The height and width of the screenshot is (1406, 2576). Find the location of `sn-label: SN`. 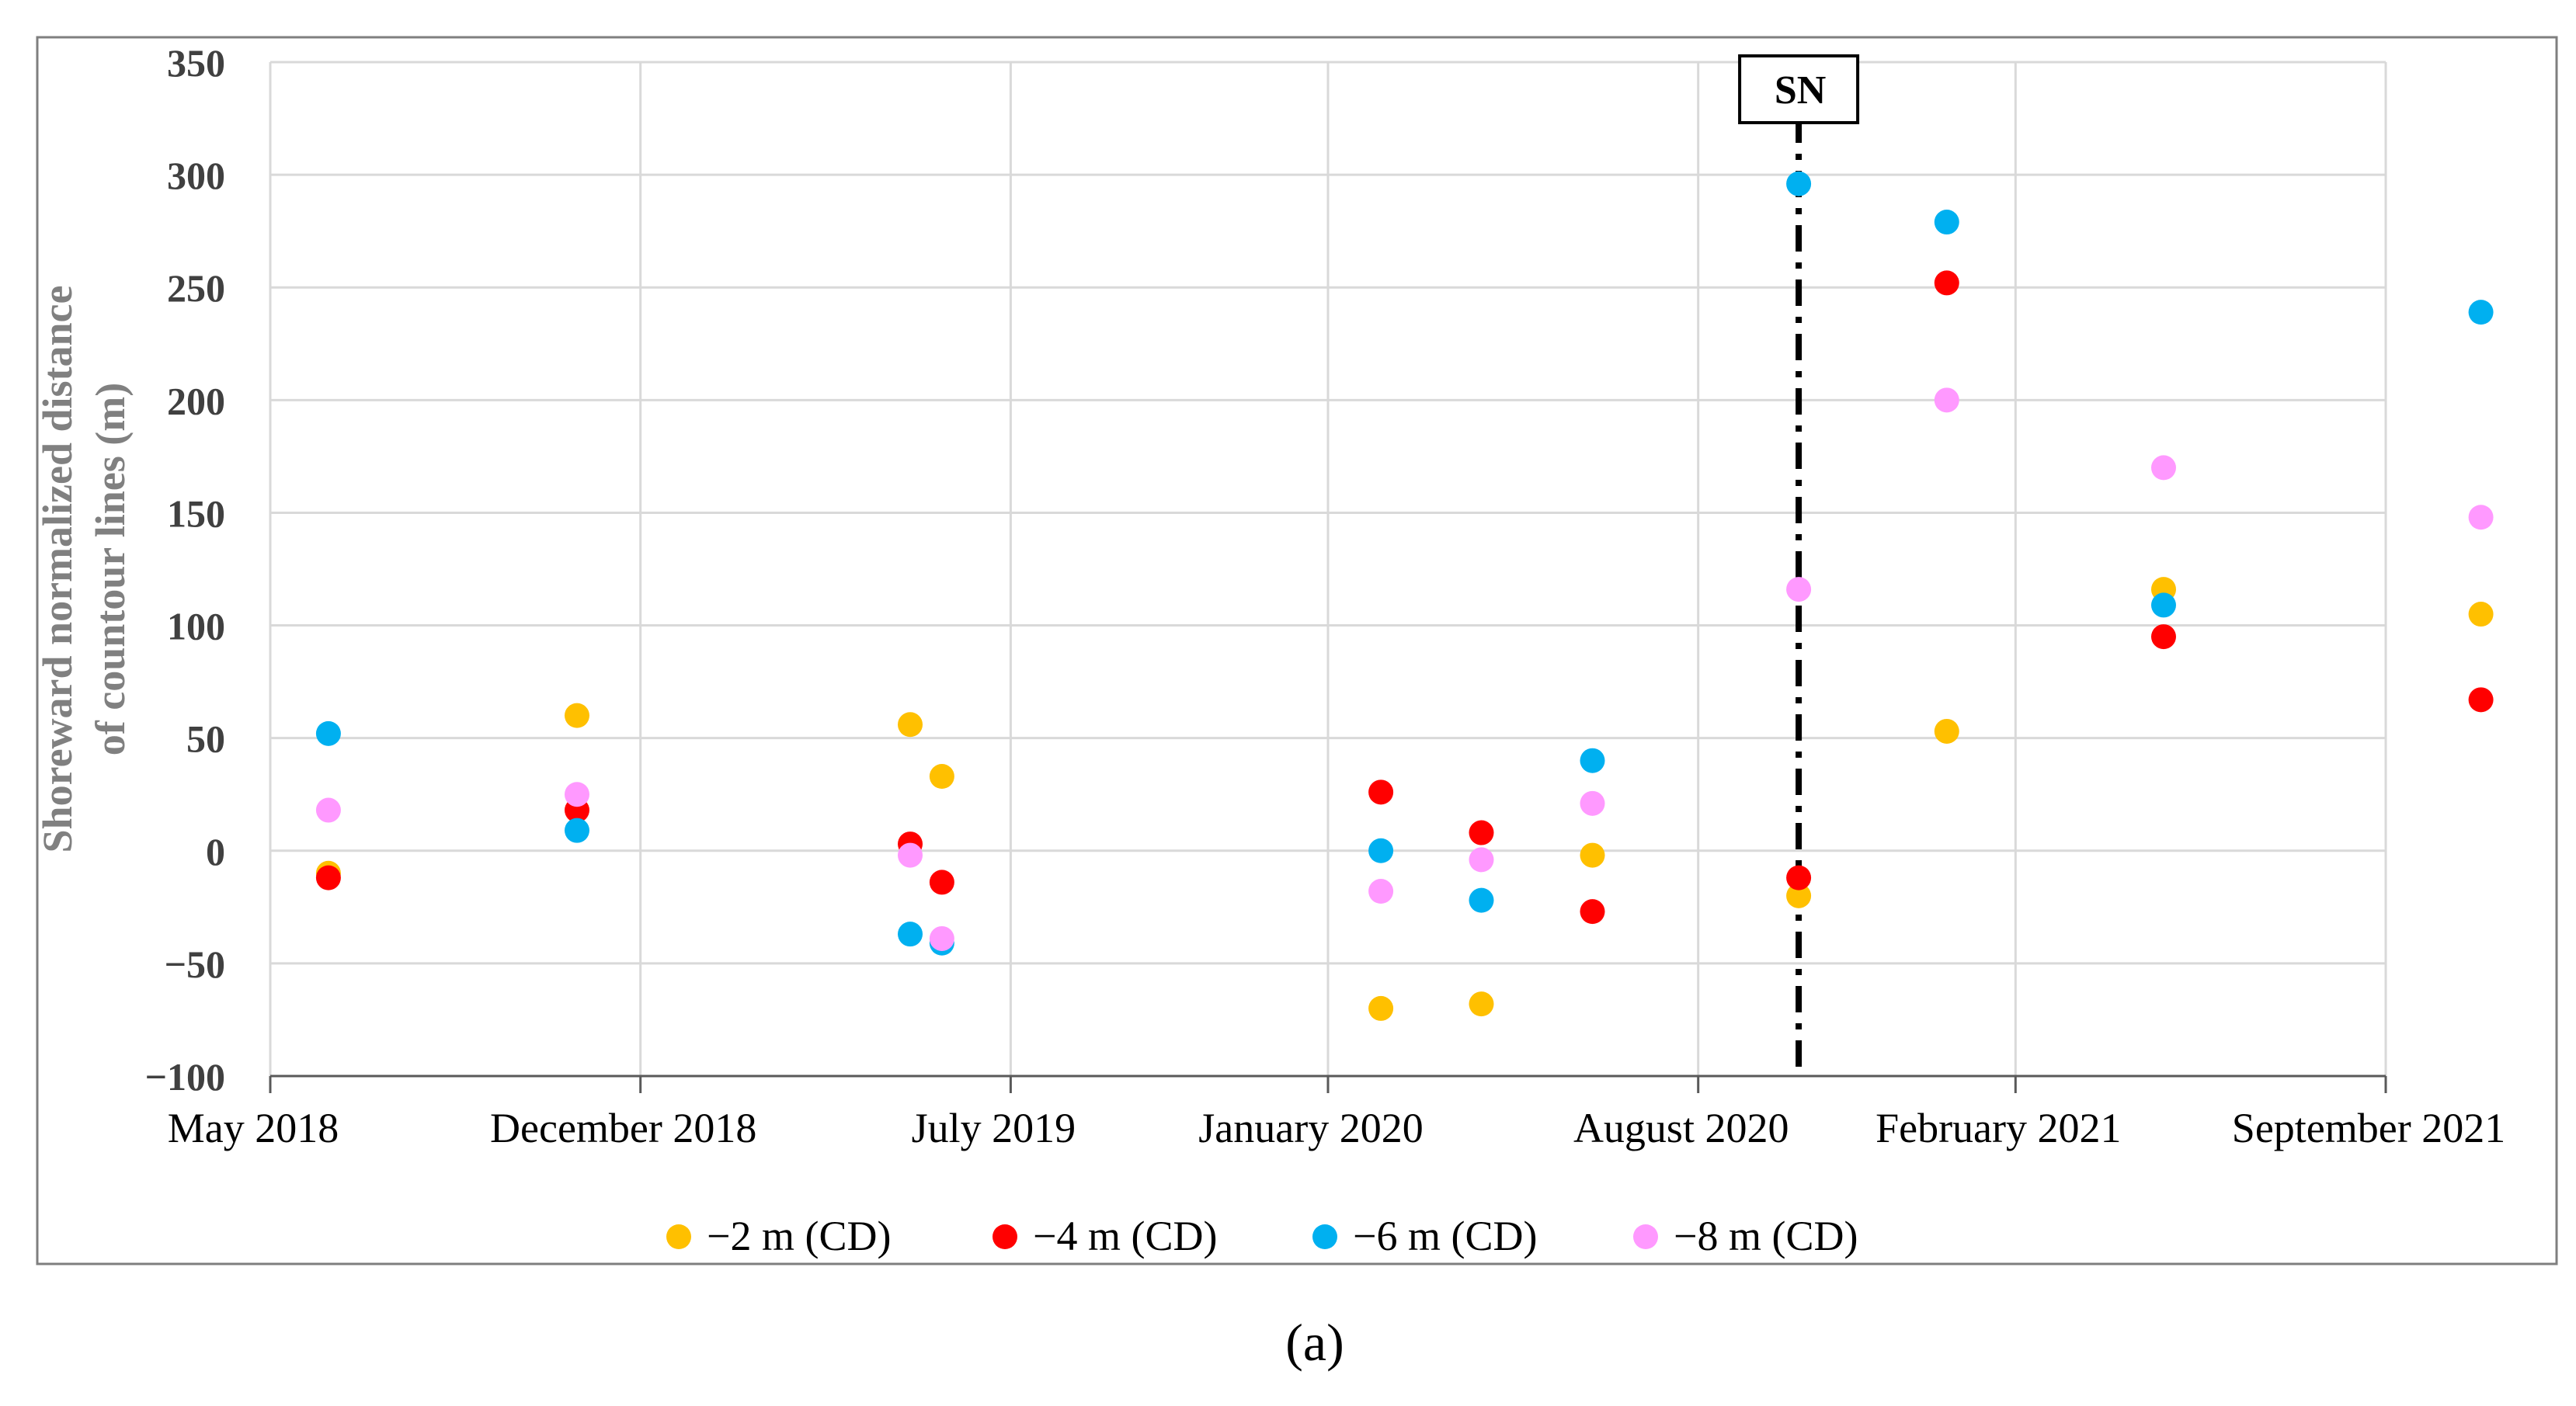

sn-label: SN is located at coordinates (1800, 91).